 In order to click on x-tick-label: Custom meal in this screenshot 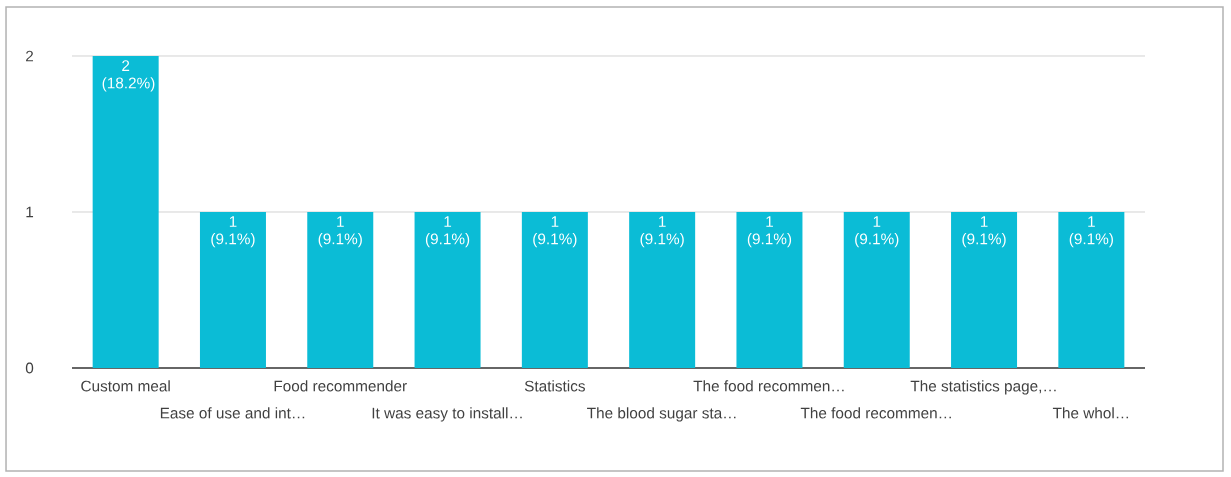, I will do `click(125, 386)`.